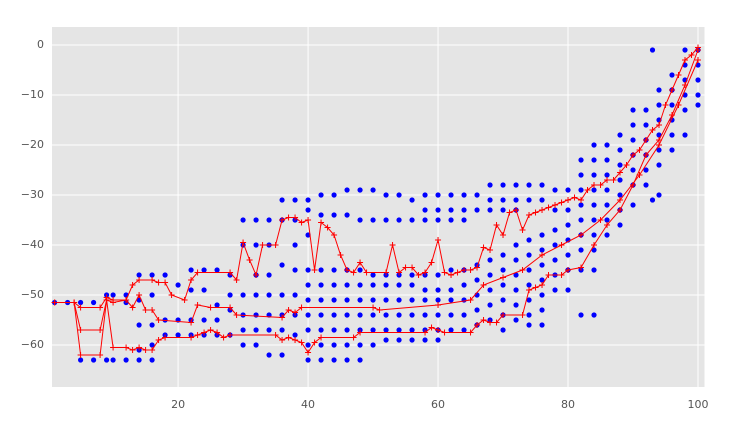  I want to click on x-tick-label: 80, so click(568, 404).